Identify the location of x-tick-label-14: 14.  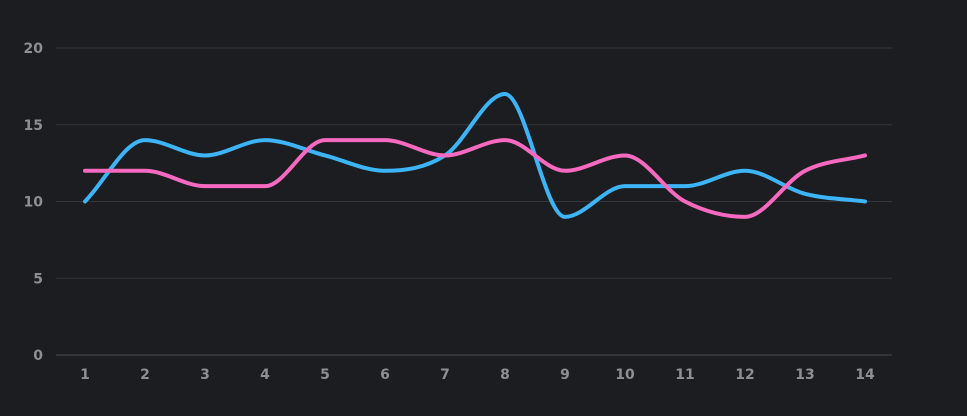
(865, 375).